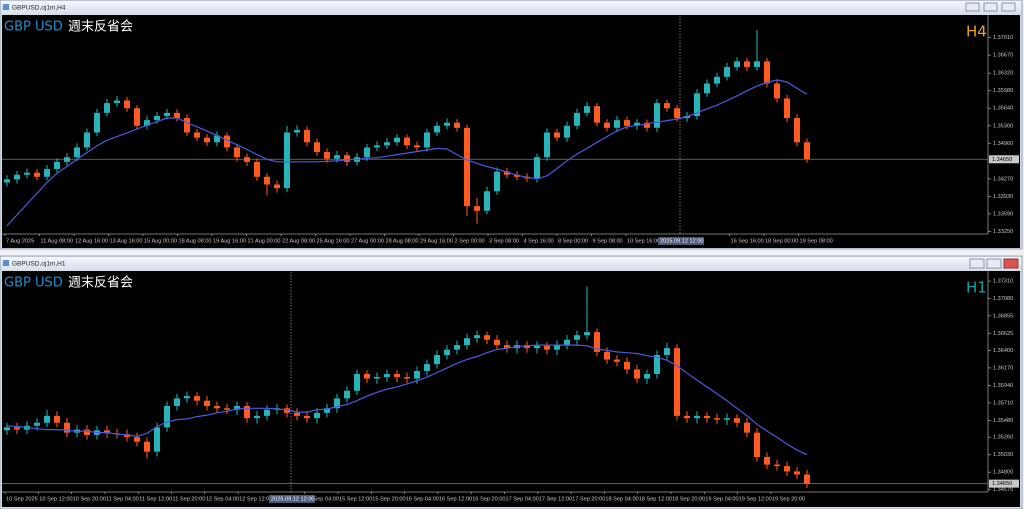  I want to click on window-title: GBPUSD,oj1m,H4, so click(39, 8).